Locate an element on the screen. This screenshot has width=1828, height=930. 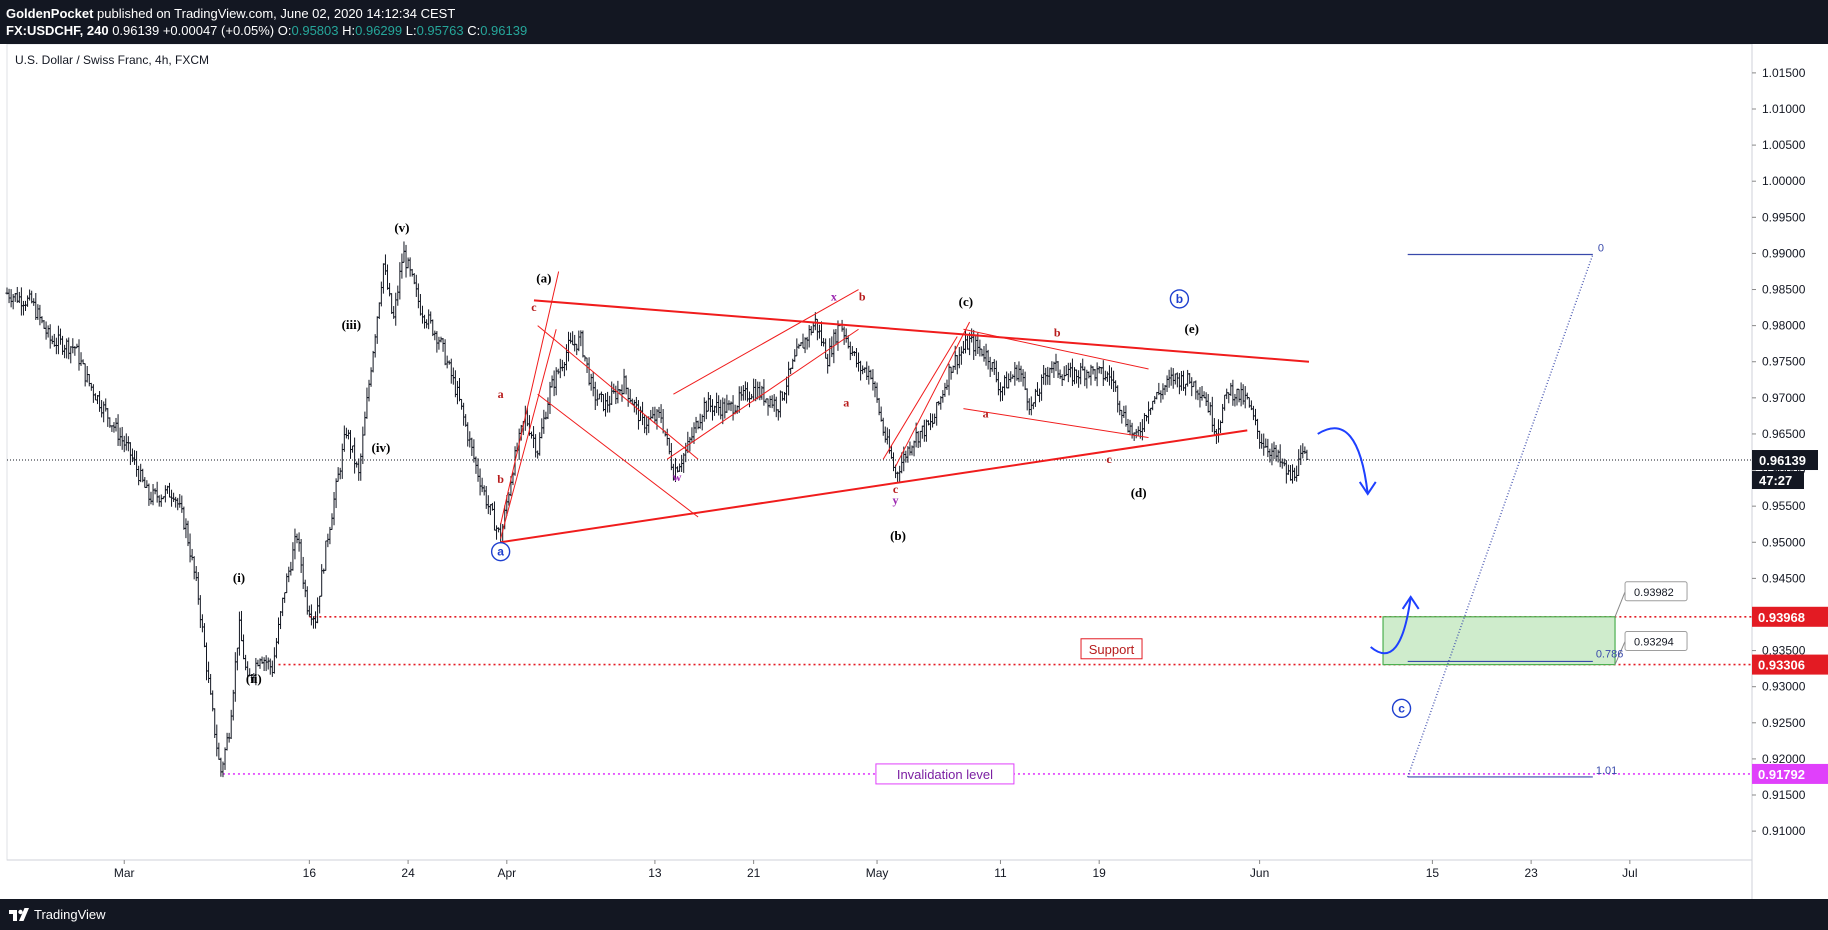
wave-label: (d) is located at coordinates (1139, 492).